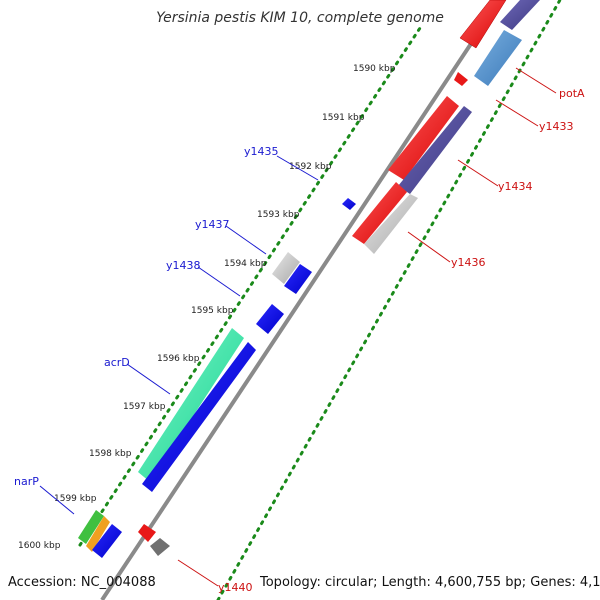 The height and width of the screenshot is (600, 600). Describe the element at coordinates (110, 454) in the screenshot. I see `tick-label: 1598 kbp` at that location.